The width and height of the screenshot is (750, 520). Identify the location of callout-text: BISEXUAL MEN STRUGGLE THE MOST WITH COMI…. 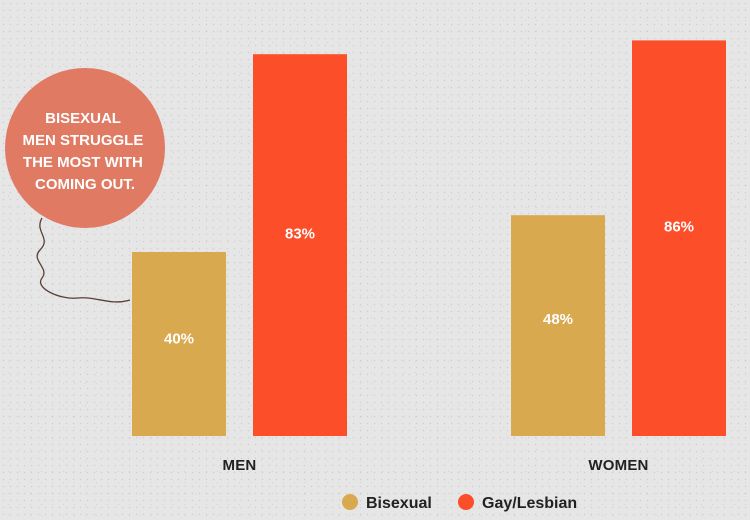
(84, 151).